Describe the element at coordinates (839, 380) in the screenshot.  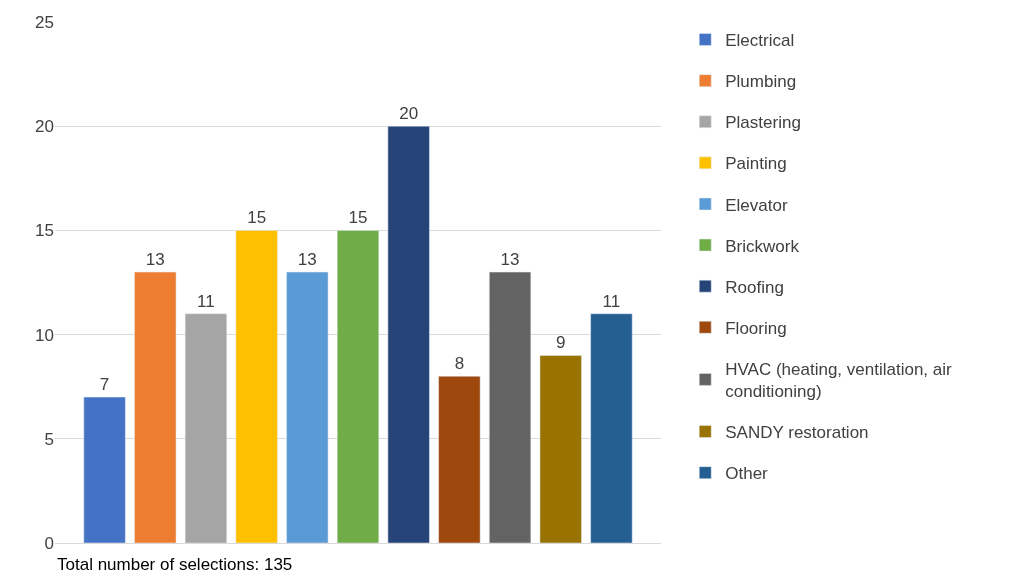
I see `legend-label: HVAC (heating, ventilation, air conditioning)` at that location.